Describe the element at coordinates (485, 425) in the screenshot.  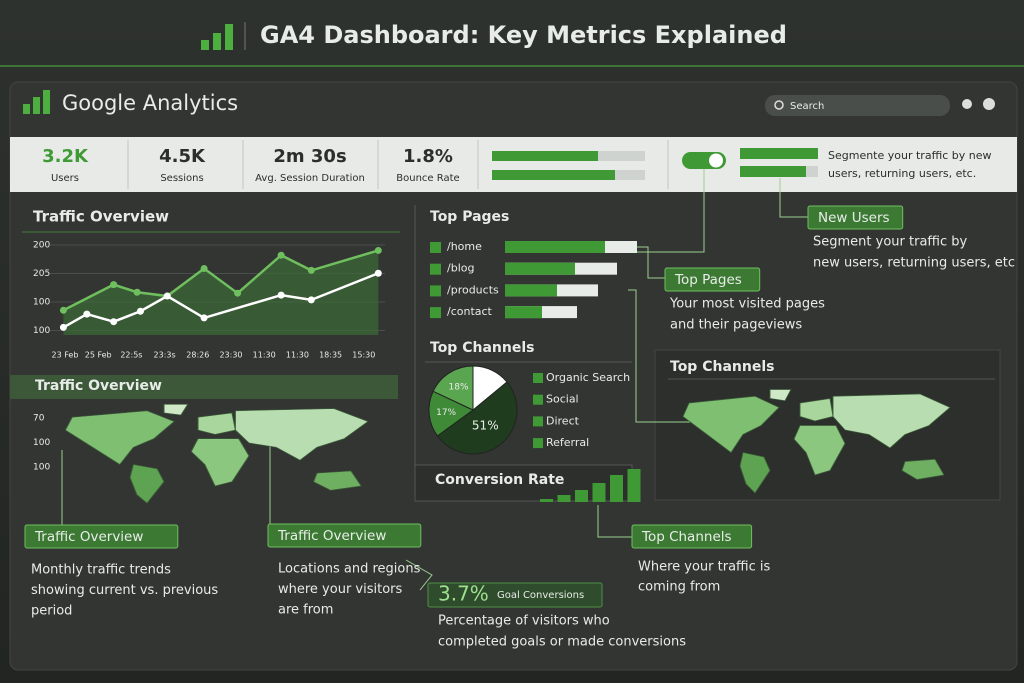
I see `pie-label: 51%` at that location.